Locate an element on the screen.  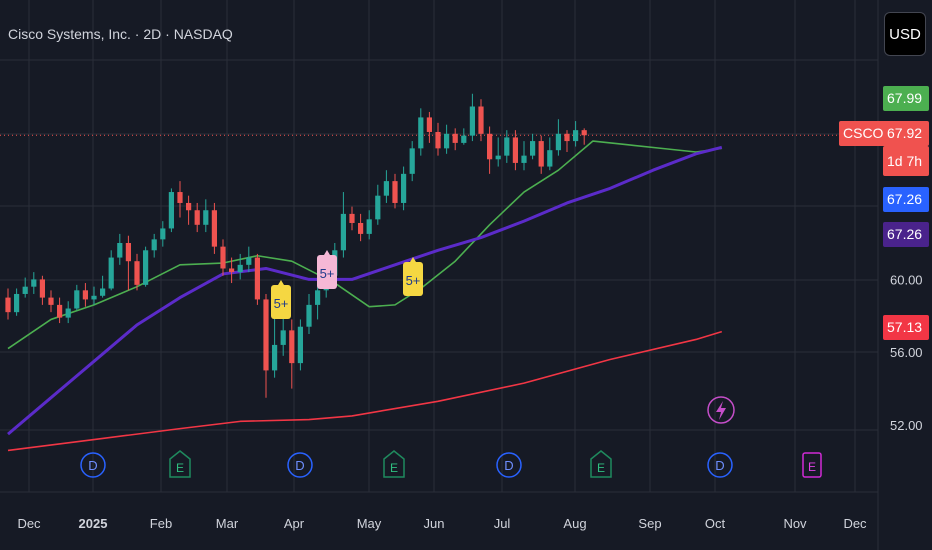
x-tick-label: Mar is located at coordinates (227, 523).